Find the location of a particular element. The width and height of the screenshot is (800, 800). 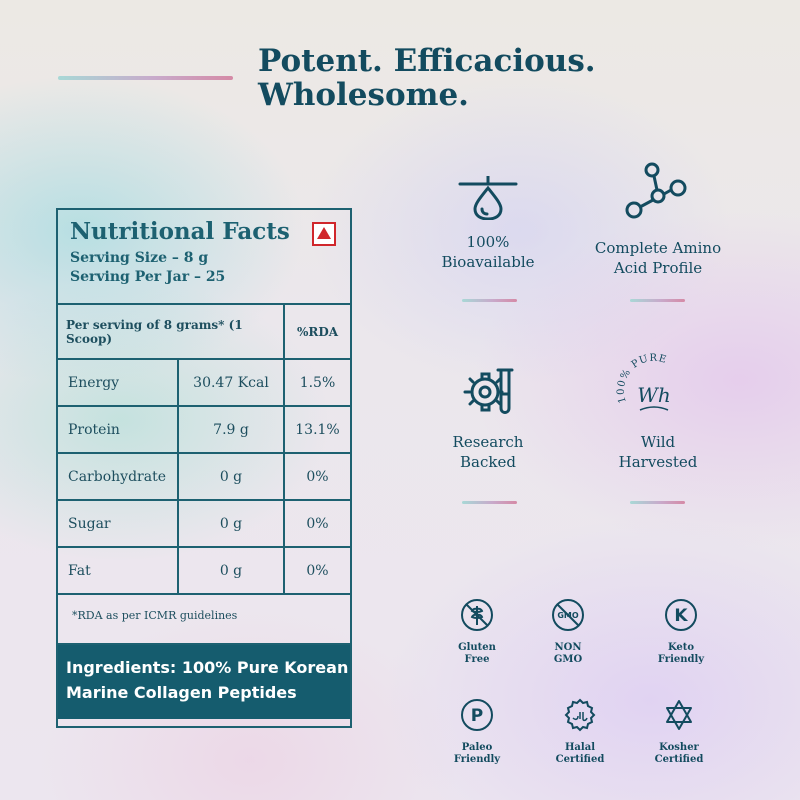

cert-label-line-1: Gluten is located at coordinates (477, 647).